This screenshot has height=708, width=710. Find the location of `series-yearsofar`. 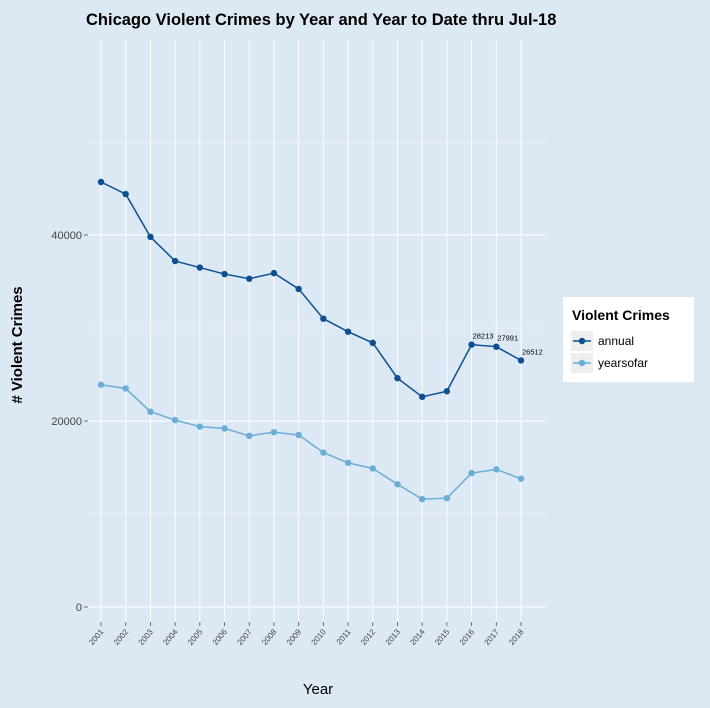

series-yearsofar is located at coordinates (311, 442).